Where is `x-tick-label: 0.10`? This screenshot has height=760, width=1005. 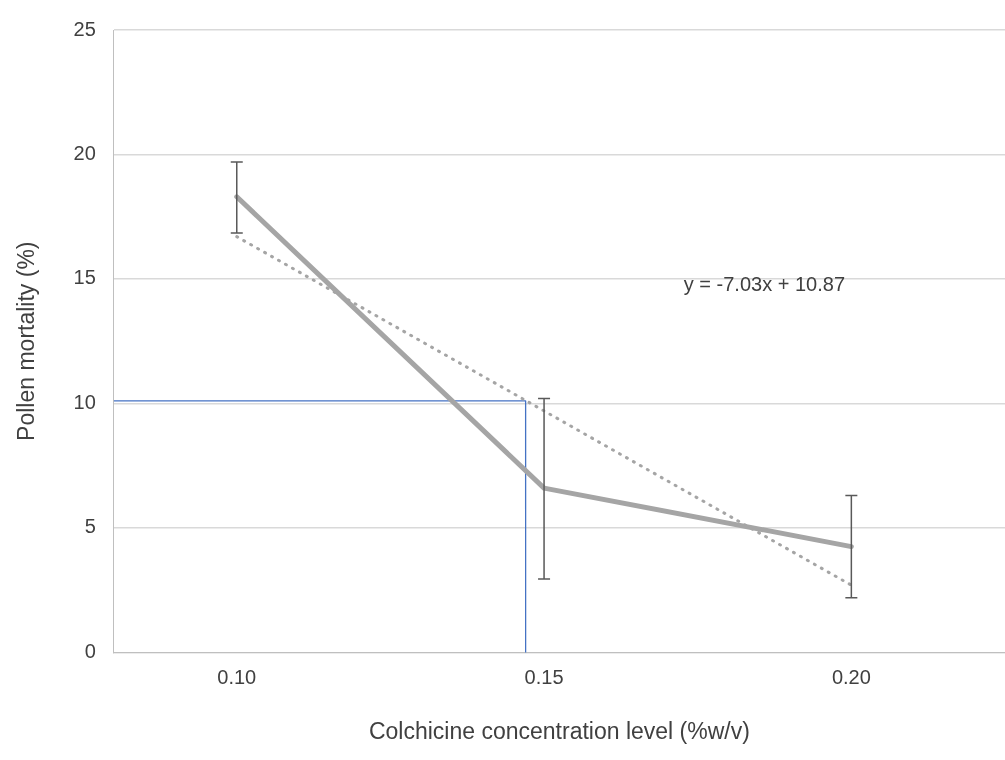 x-tick-label: 0.10 is located at coordinates (237, 676).